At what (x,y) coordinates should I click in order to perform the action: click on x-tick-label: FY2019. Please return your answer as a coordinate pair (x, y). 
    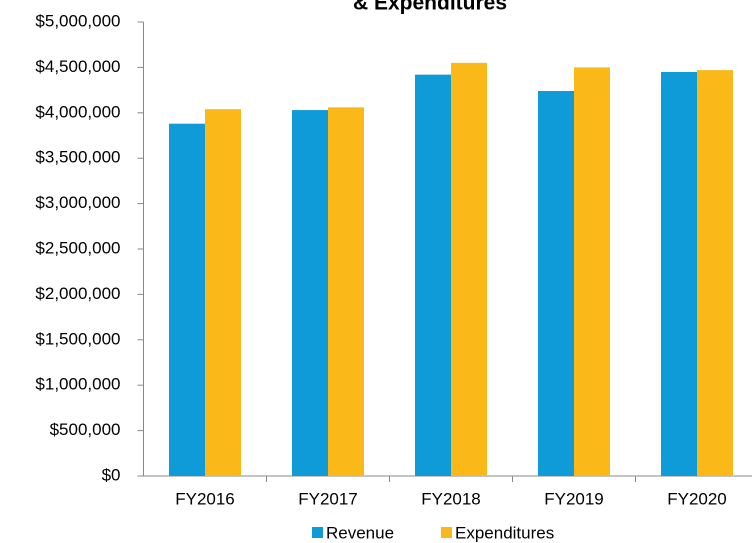
    Looking at the image, I should click on (574, 498).